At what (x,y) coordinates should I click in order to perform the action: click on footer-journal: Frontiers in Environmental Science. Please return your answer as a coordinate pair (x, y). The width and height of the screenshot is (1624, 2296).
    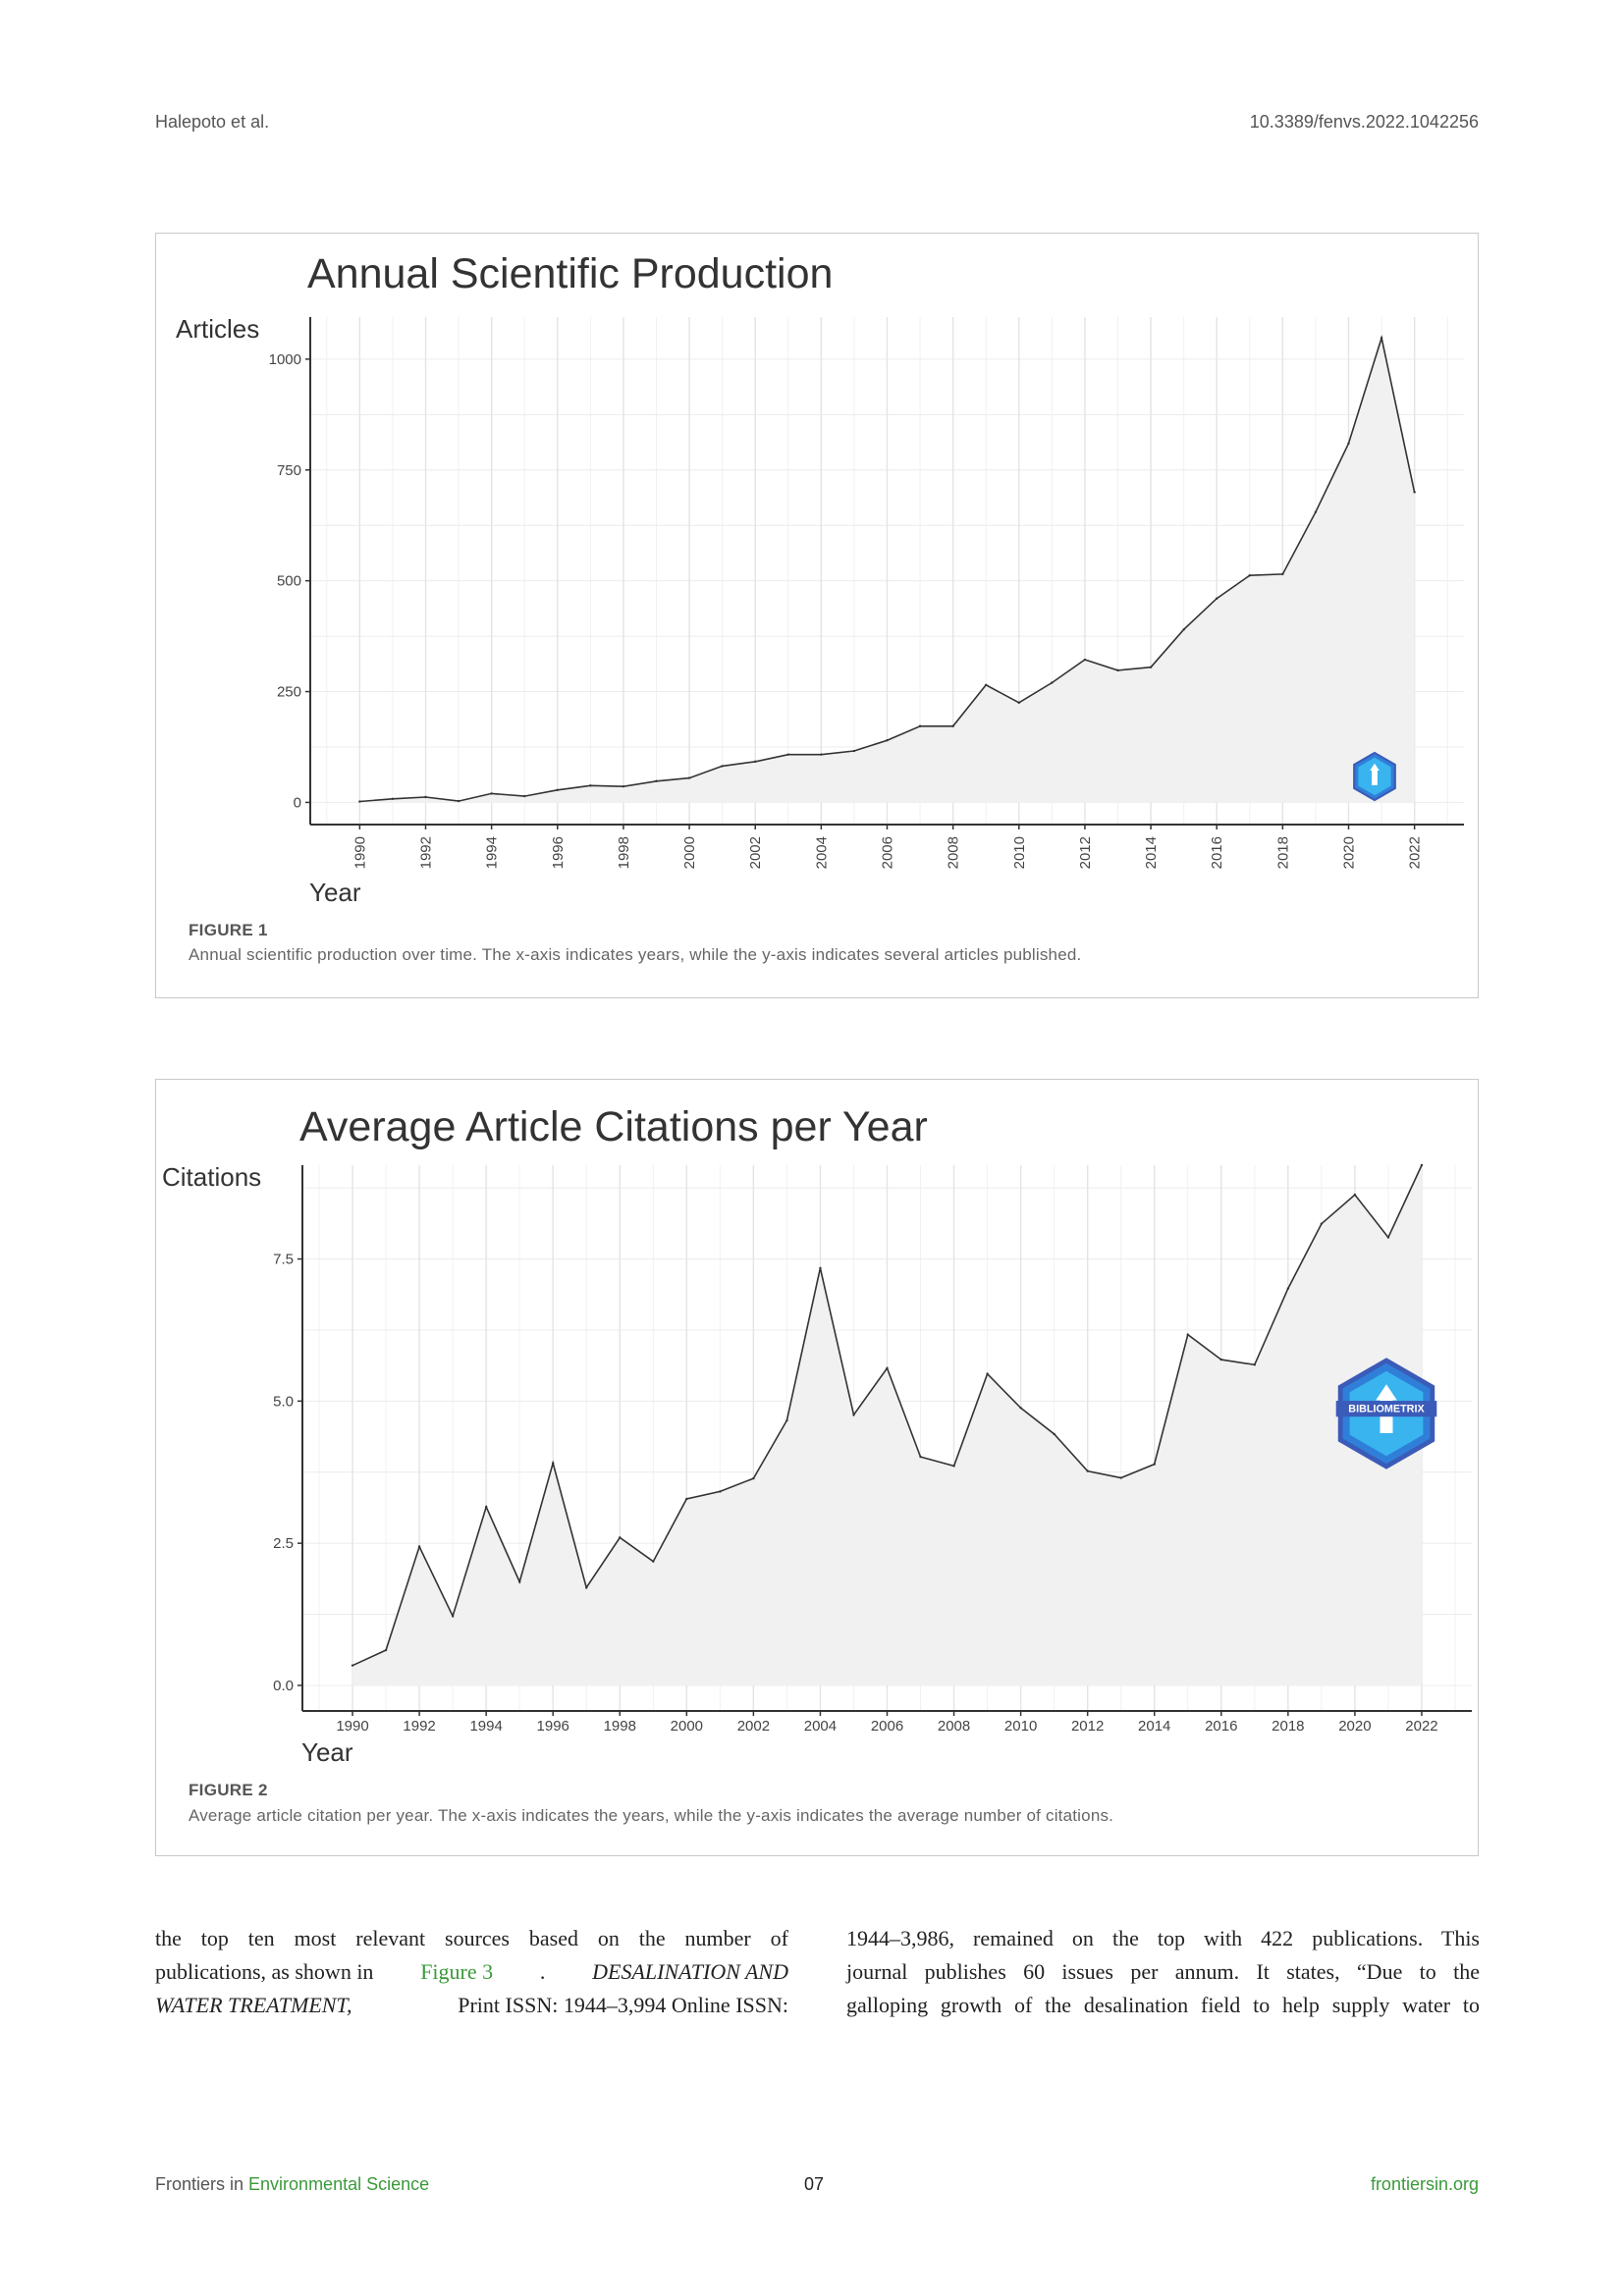
    Looking at the image, I should click on (292, 2185).